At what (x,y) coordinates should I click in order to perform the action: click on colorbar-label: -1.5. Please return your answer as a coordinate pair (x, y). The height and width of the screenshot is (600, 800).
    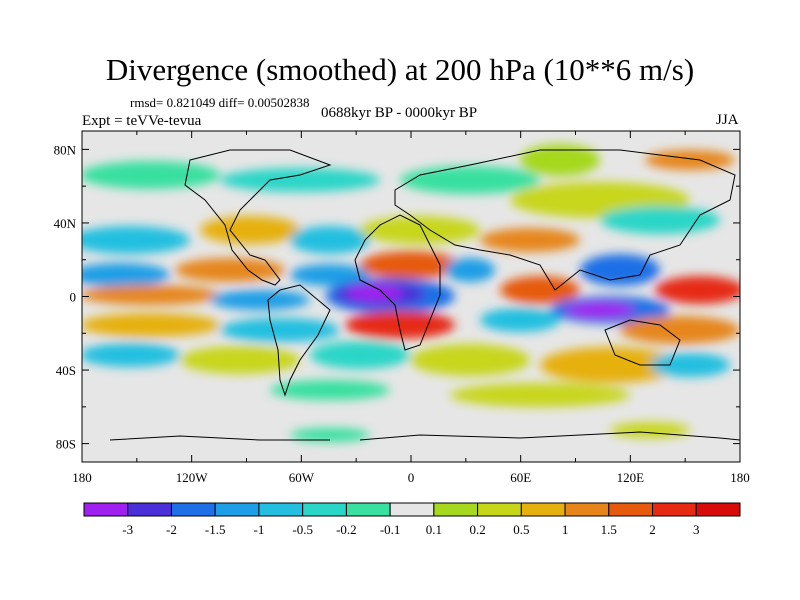
    Looking at the image, I should click on (215, 529).